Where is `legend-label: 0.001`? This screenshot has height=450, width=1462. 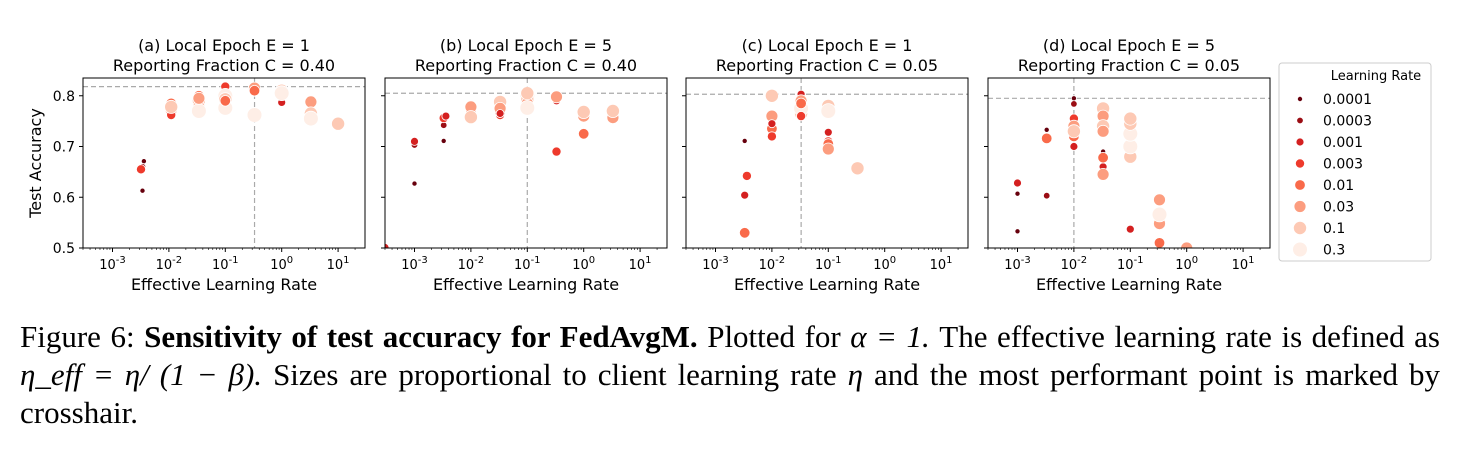 legend-label: 0.001 is located at coordinates (1343, 143).